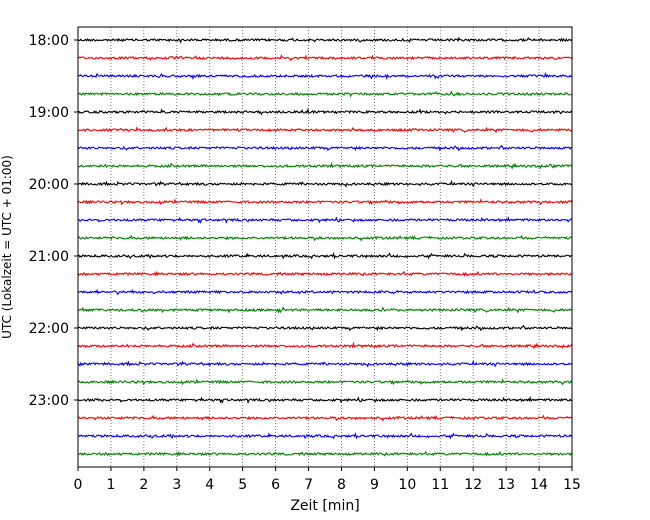 The height and width of the screenshot is (520, 650). Describe the element at coordinates (325, 219) in the screenshot. I see `trace-2030` at that location.